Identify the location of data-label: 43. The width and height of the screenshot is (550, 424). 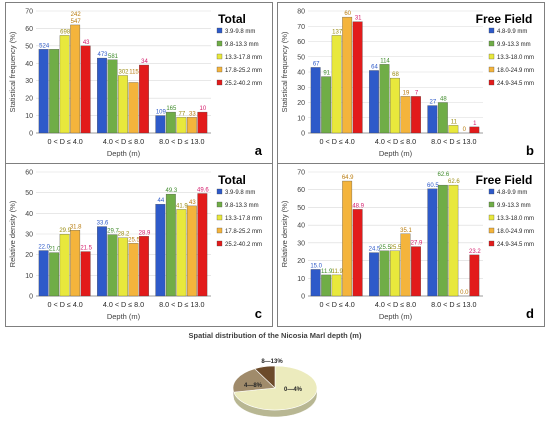
(86, 43).